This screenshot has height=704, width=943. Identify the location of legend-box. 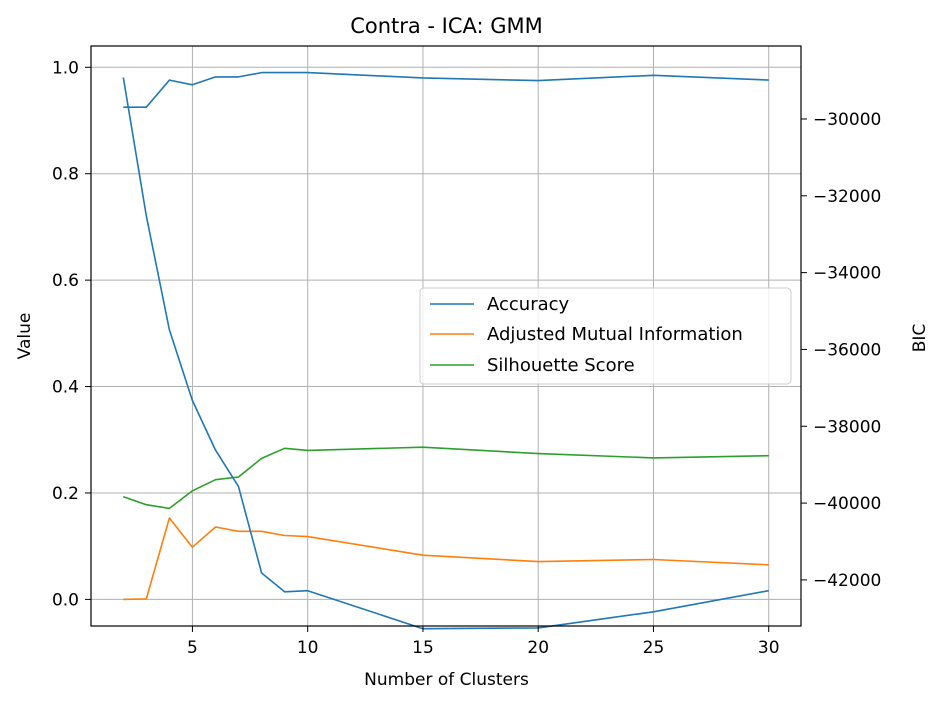
(605, 336).